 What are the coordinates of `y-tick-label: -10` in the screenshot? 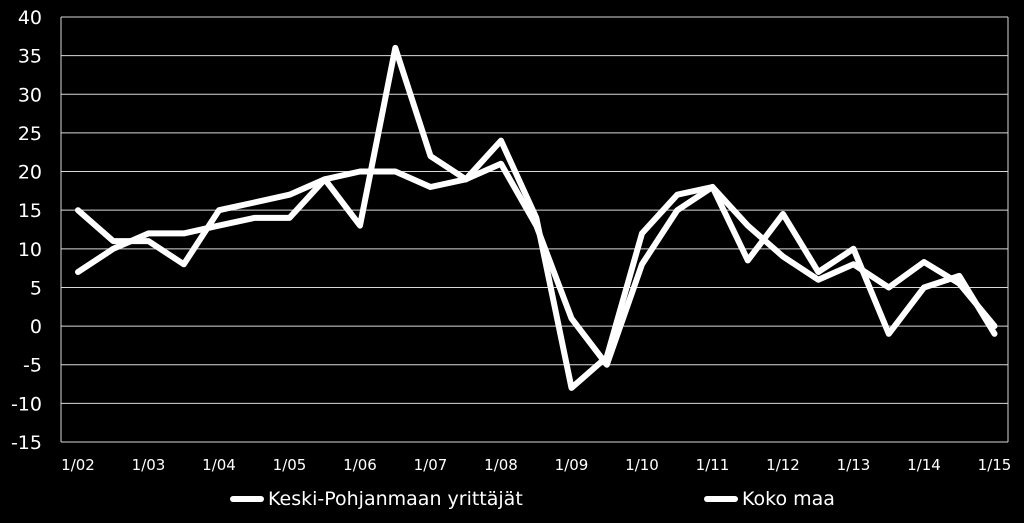 It's located at (26, 404).